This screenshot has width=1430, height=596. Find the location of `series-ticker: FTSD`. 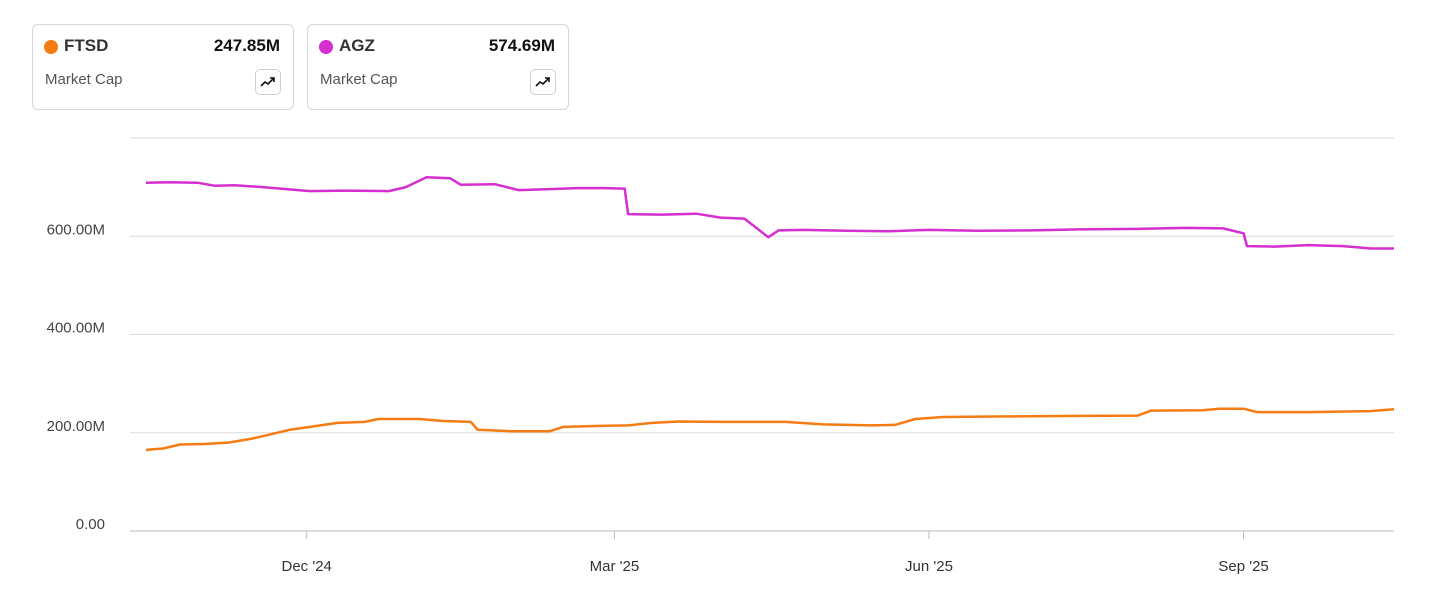

series-ticker: FTSD is located at coordinates (86, 45).